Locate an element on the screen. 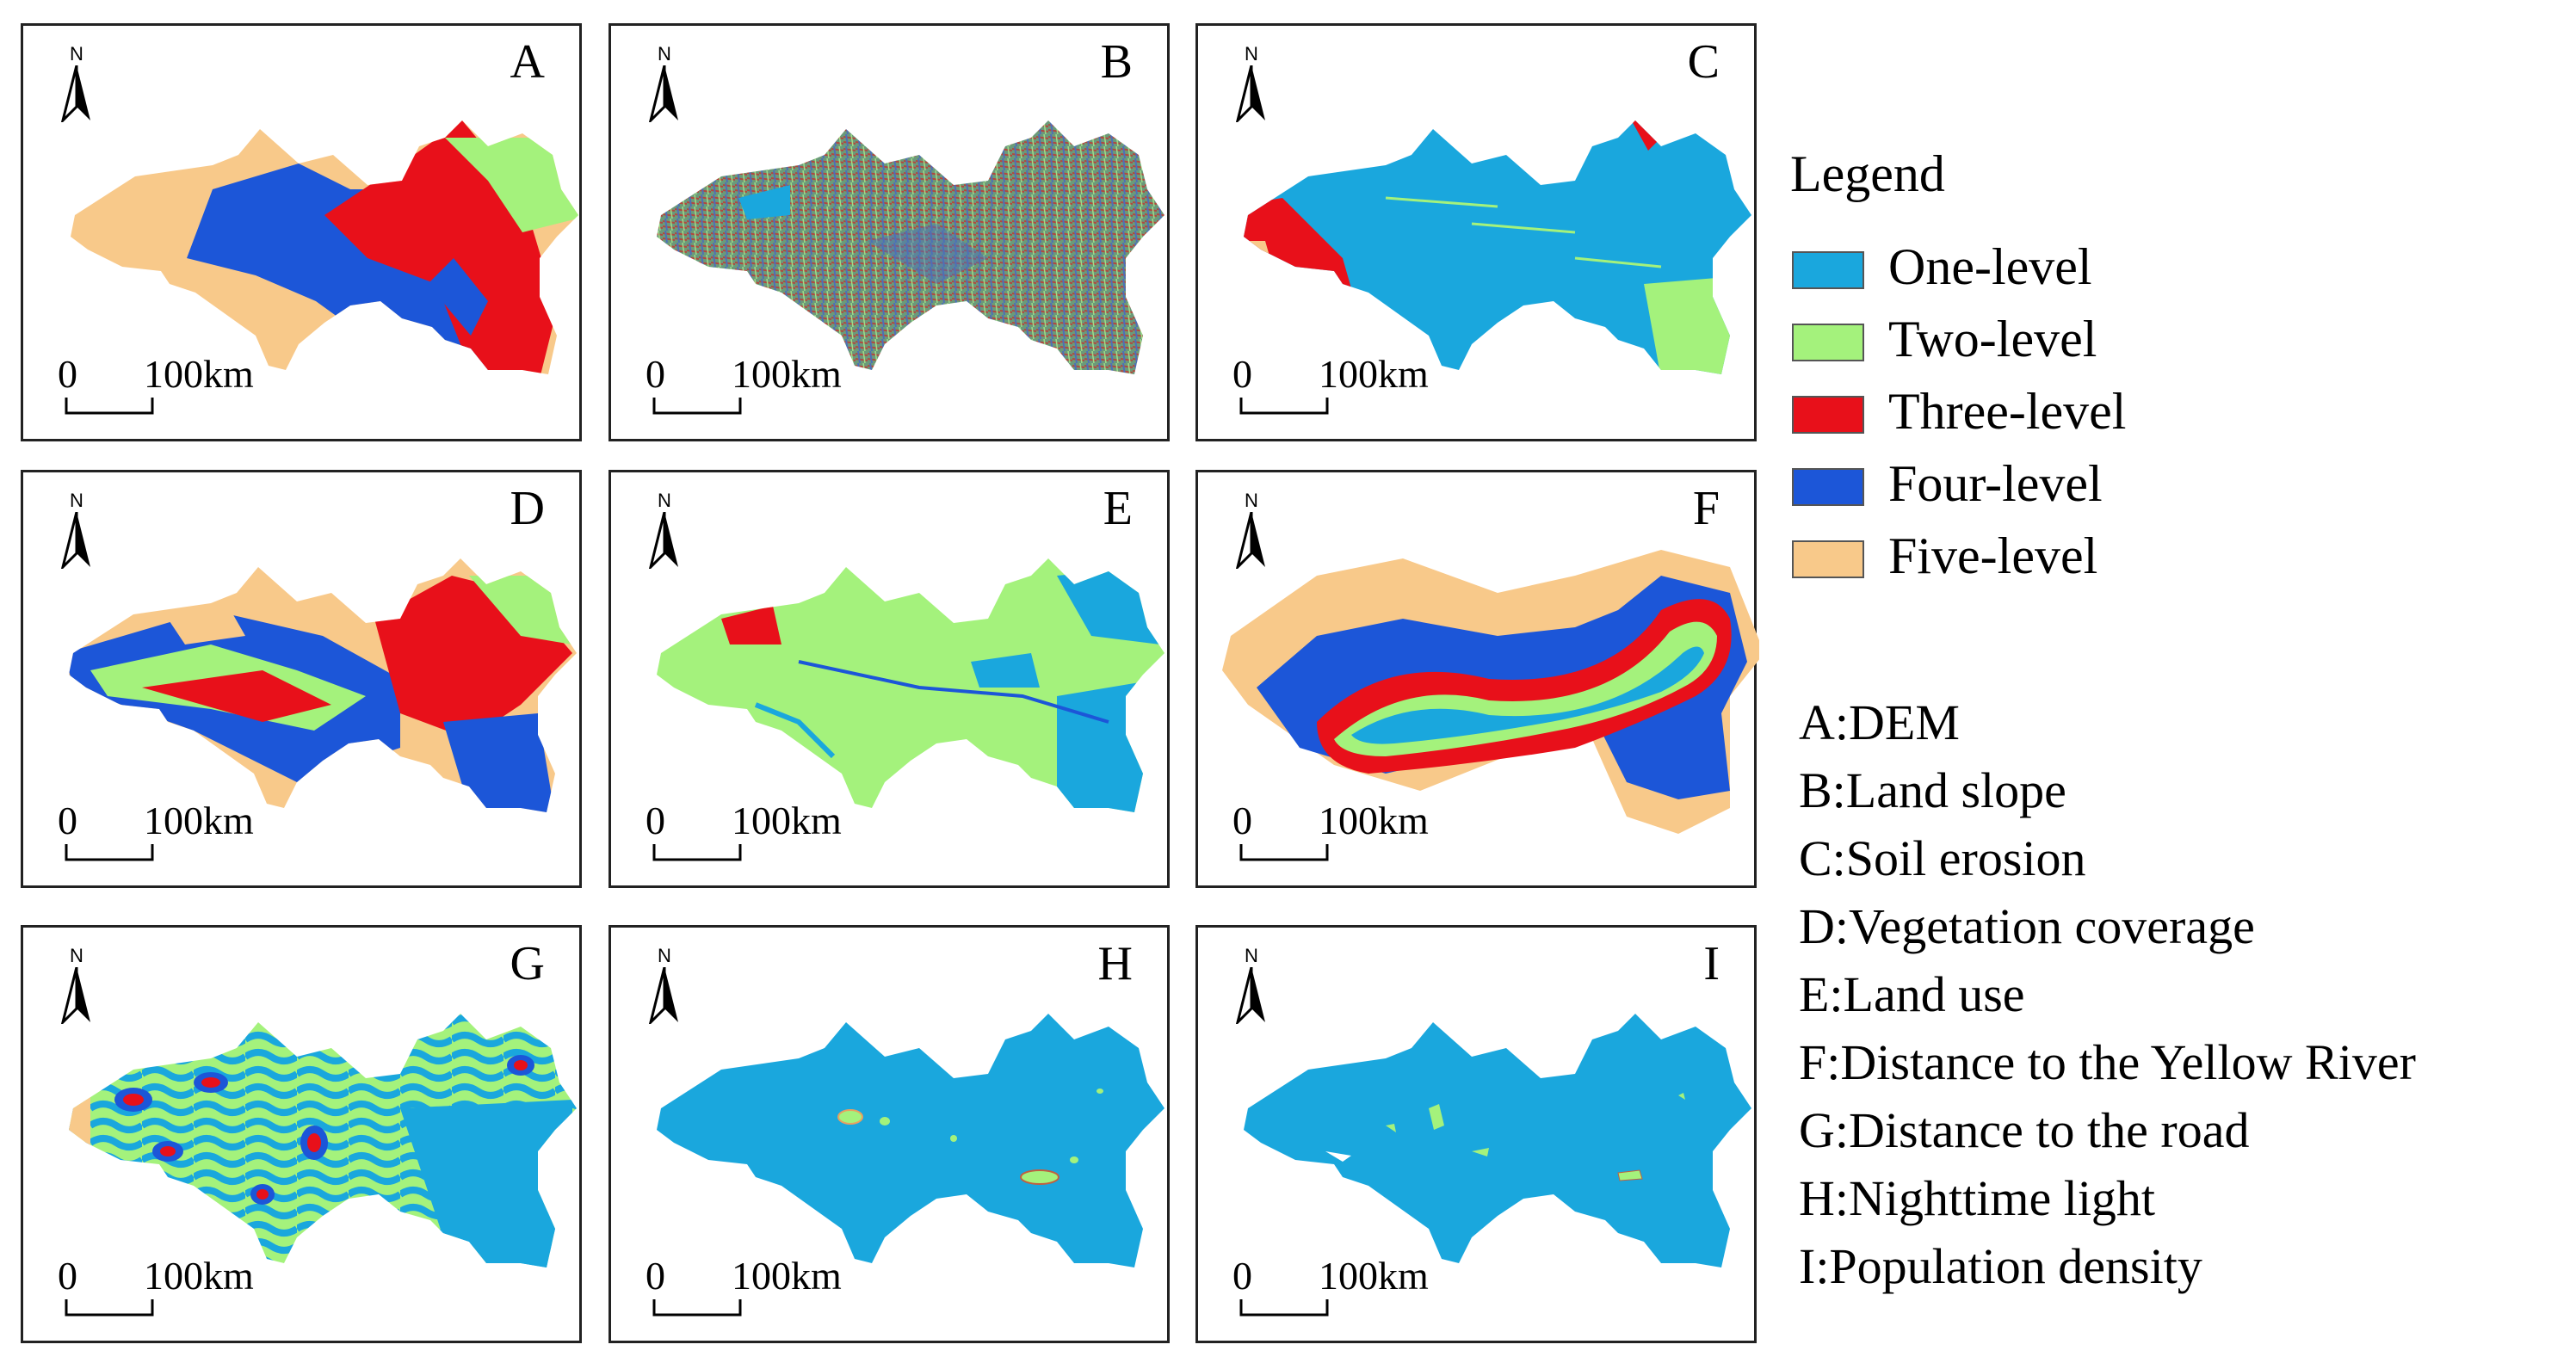 The image size is (2576, 1363). panel-letter: C is located at coordinates (1703, 62).